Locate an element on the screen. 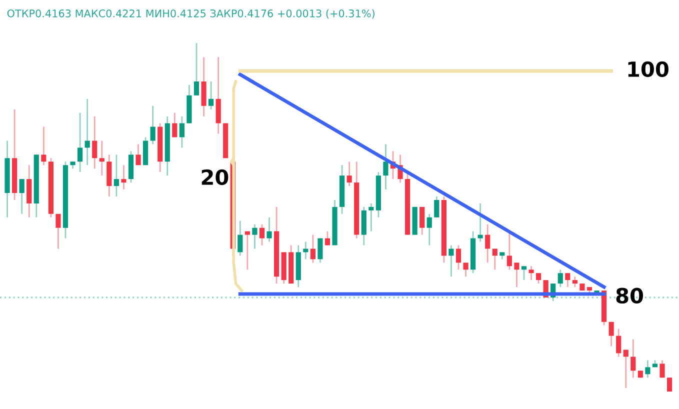 Image resolution: width=679 pixels, height=409 pixels. annotation: 80 is located at coordinates (630, 296).